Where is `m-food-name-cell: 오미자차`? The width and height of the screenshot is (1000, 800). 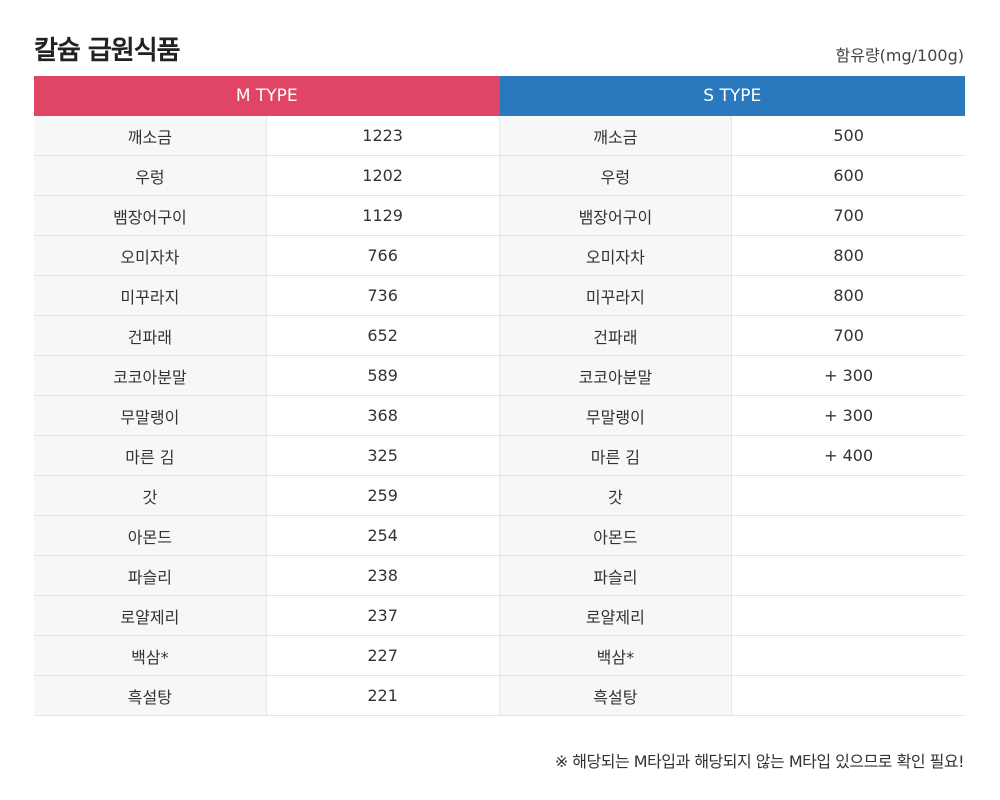
m-food-name-cell: 오미자차 is located at coordinates (150, 255).